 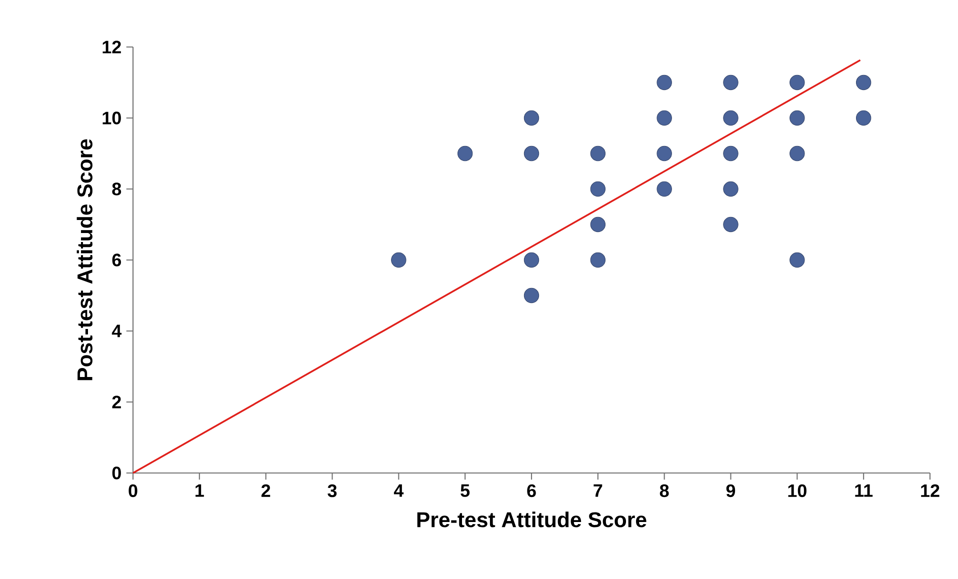 I want to click on y-tick-label: 12, so click(x=111, y=47).